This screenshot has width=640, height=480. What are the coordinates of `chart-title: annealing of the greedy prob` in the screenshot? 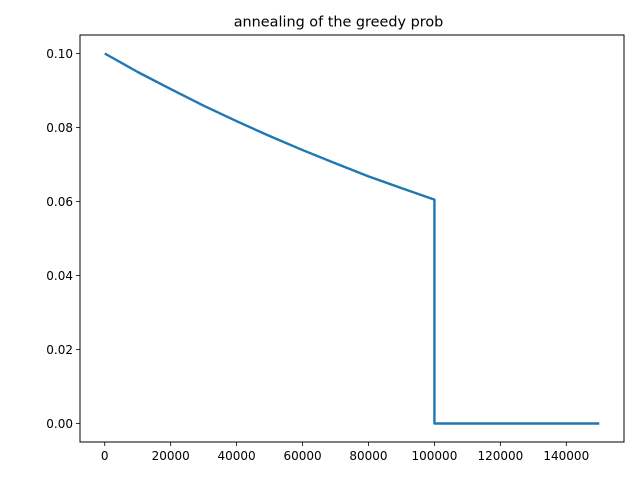 It's located at (339, 23).